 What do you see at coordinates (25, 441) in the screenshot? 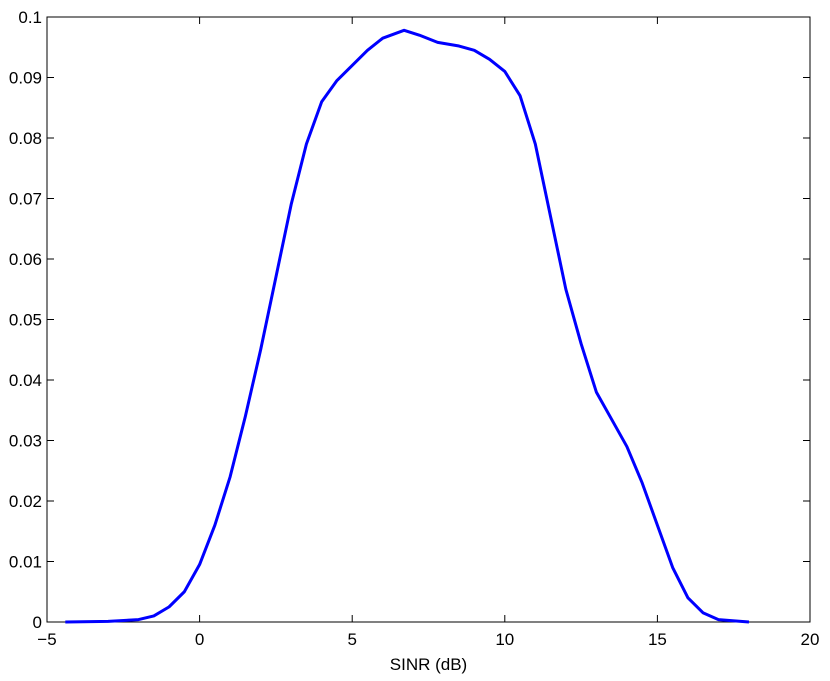
I see `y-tick-label: 0.03` at bounding box center [25, 441].